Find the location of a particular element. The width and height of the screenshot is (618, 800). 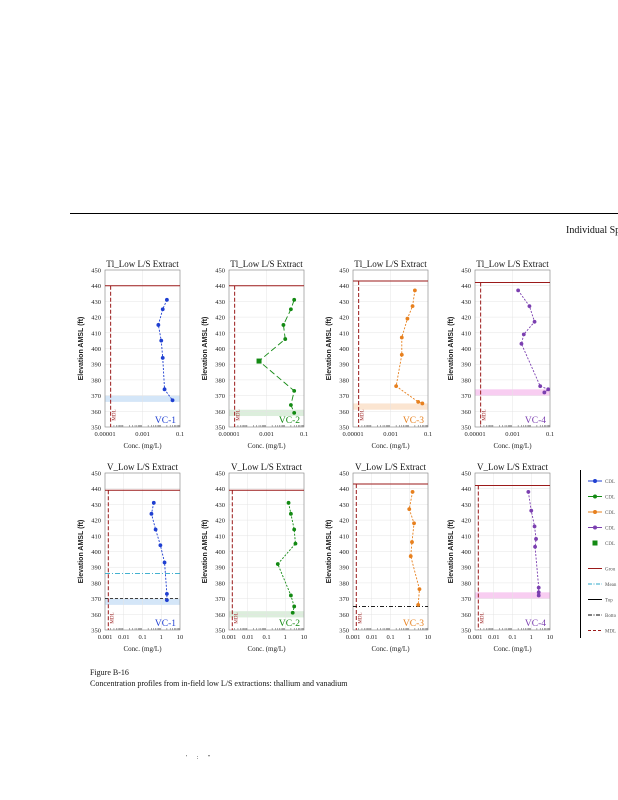

chart-5-y-tick-label: 450 is located at coordinates (96, 474).